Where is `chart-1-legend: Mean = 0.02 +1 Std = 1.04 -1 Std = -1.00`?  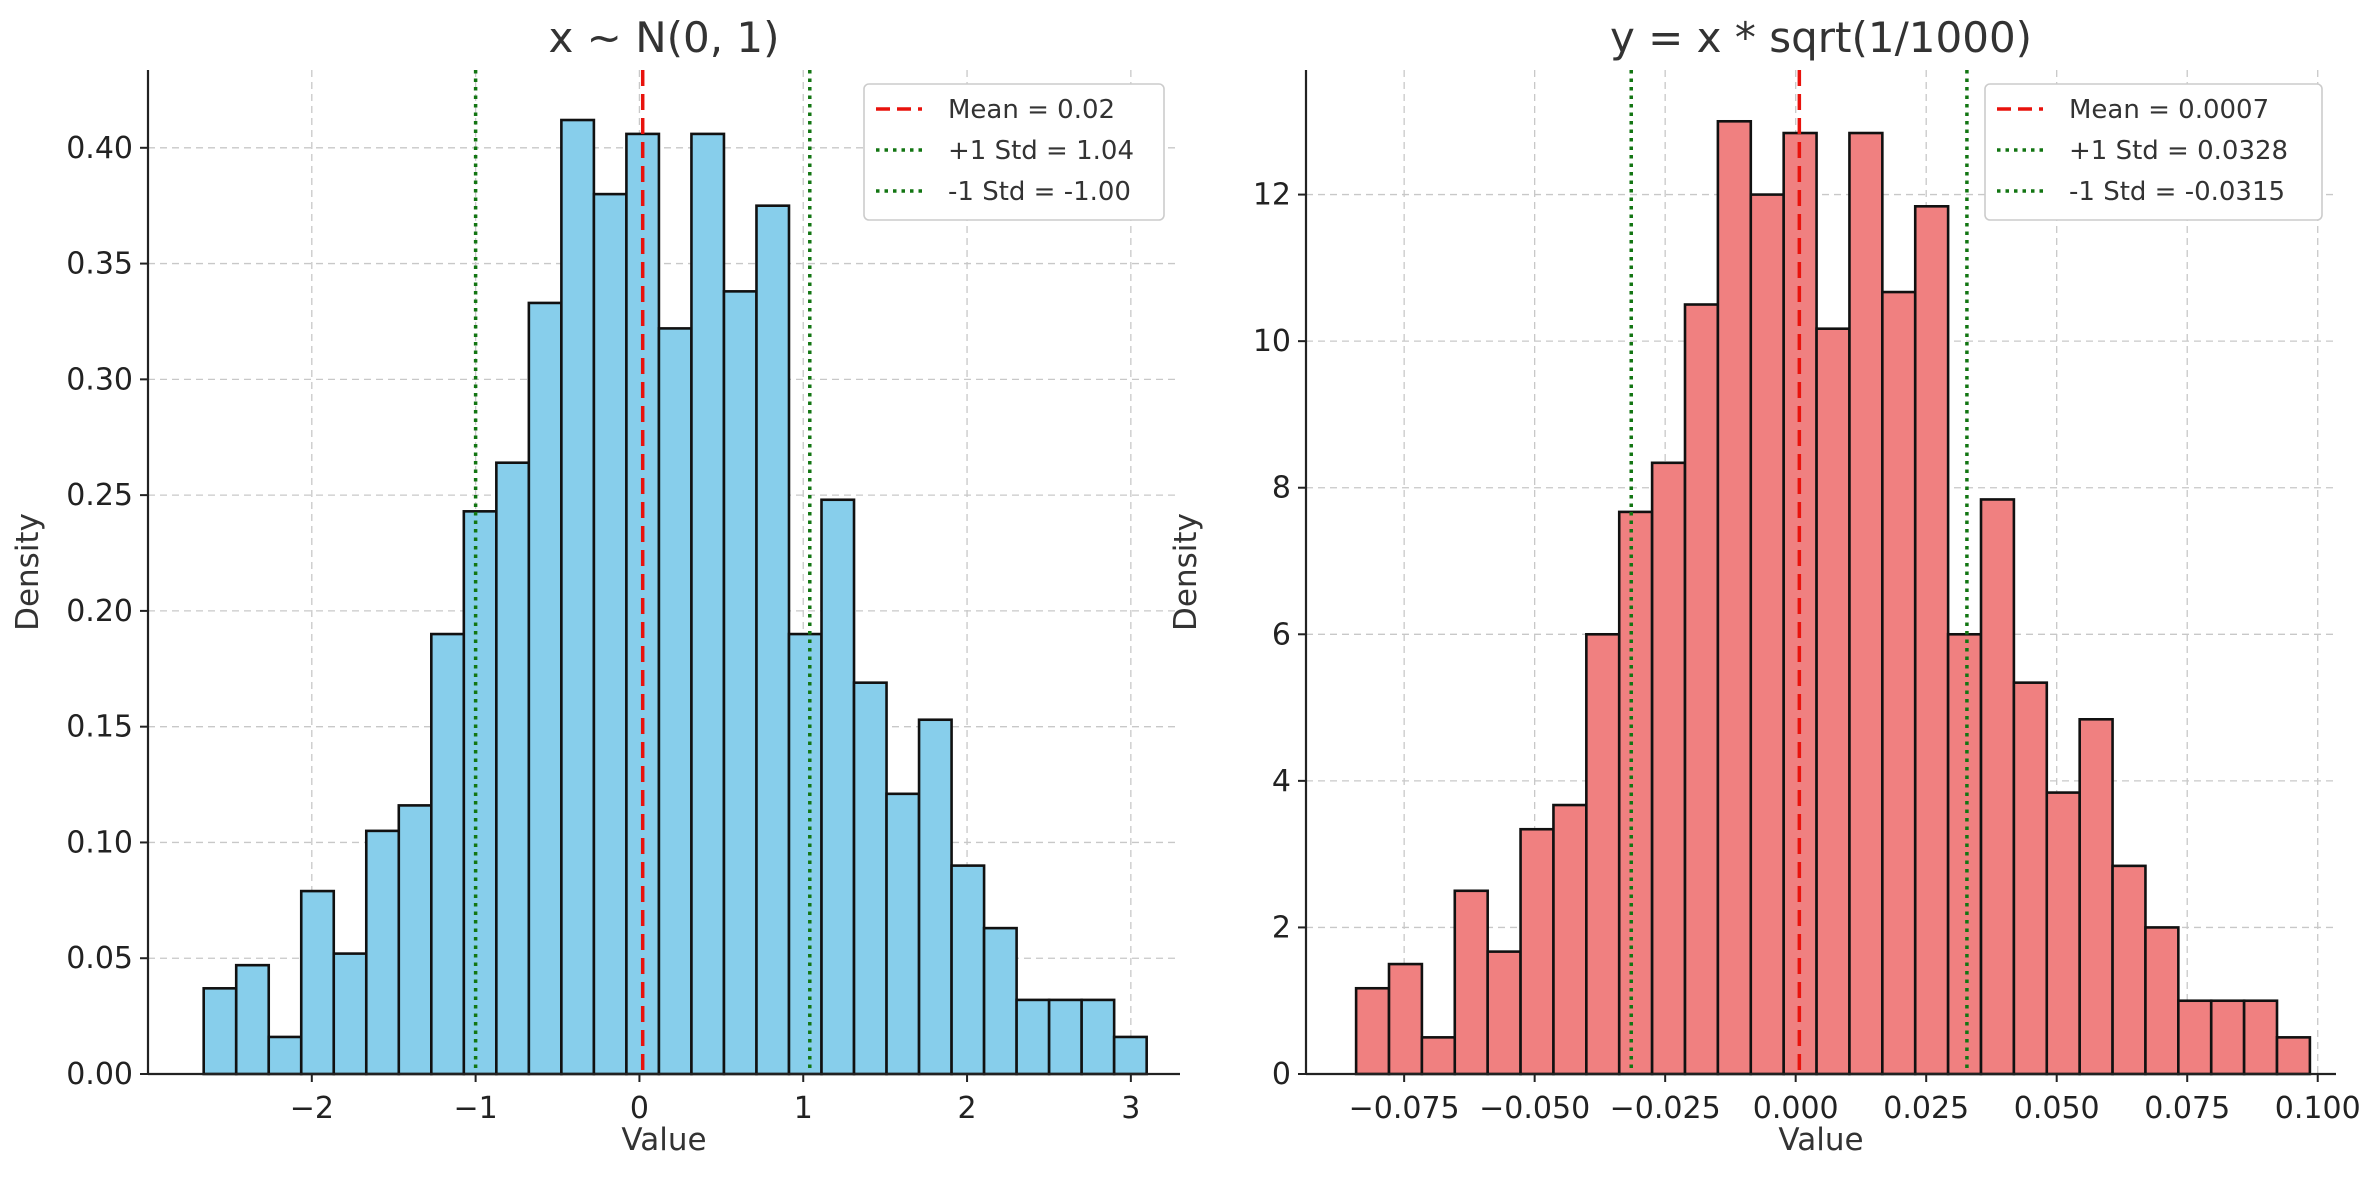
chart-1-legend: Mean = 0.02 +1 Std = 1.04 -1 Std = -1.00 is located at coordinates (1014, 152).